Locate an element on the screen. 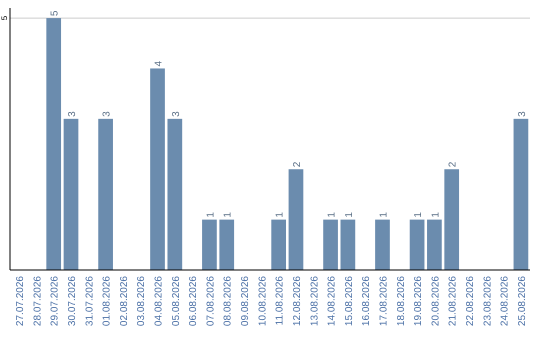 Image resolution: width=540 pixels, height=340 pixels. x-tick-label: 21.08.2026 is located at coordinates (453, 301).